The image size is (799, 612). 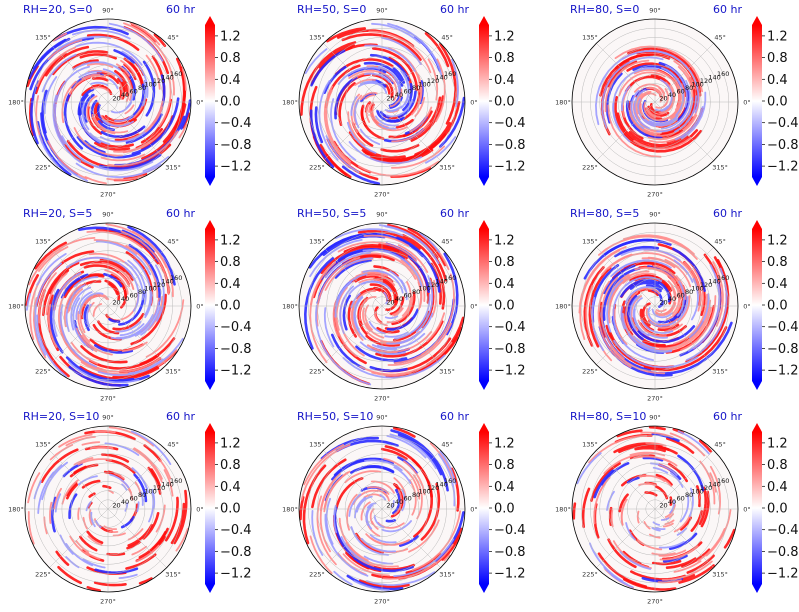 What do you see at coordinates (783, 371) in the screenshot?
I see `colorbar-tick-label: −1.2` at bounding box center [783, 371].